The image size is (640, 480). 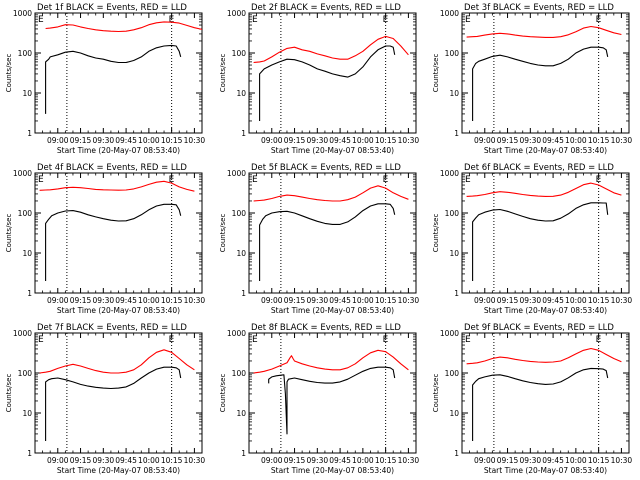 What do you see at coordinates (326, 328) in the screenshot?
I see `chart-title: Det 8f BLACK = Events, RED = LLD` at bounding box center [326, 328].